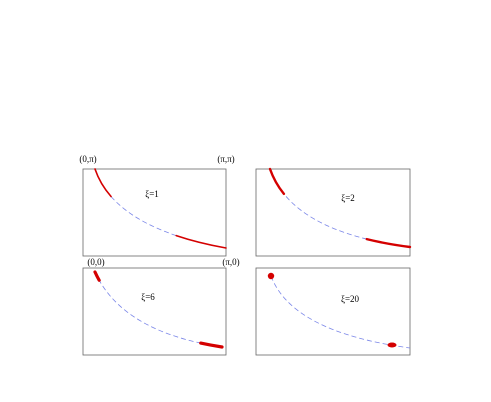  I want to click on panel-label: ξ=1, so click(152, 194).